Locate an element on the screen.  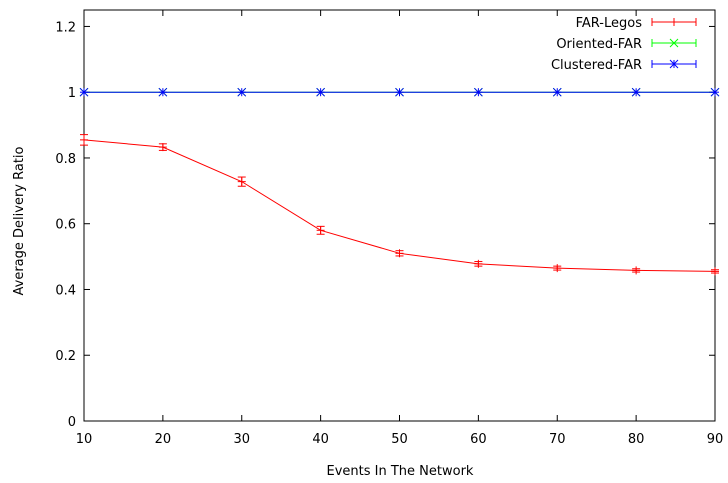
y-tick-label: 0.6 is located at coordinates (65, 225).